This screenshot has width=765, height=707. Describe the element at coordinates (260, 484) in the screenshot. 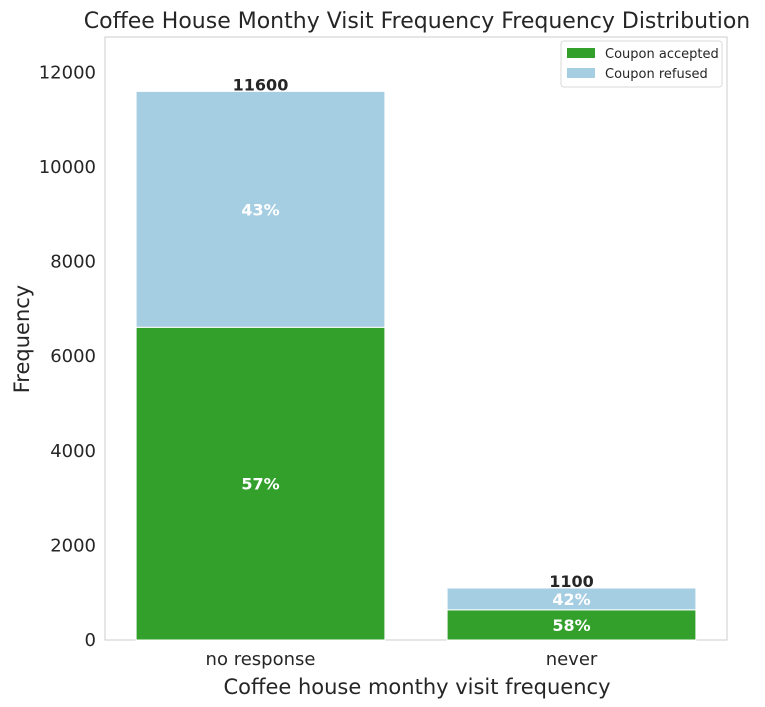

I see `percent-label: 57%` at that location.